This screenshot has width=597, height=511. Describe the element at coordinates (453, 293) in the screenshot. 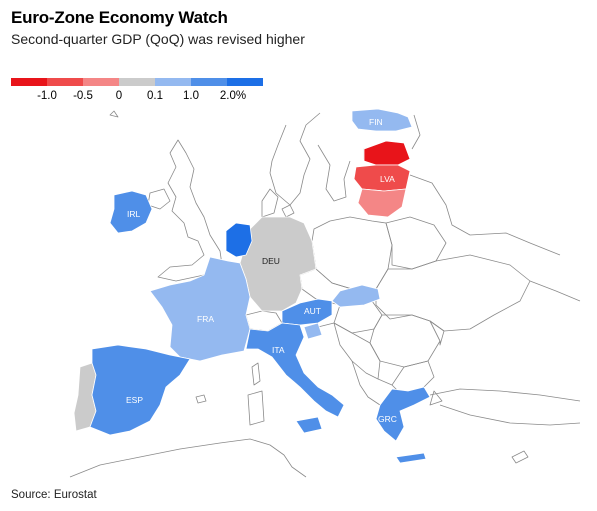

I see `ukraine-outline` at that location.